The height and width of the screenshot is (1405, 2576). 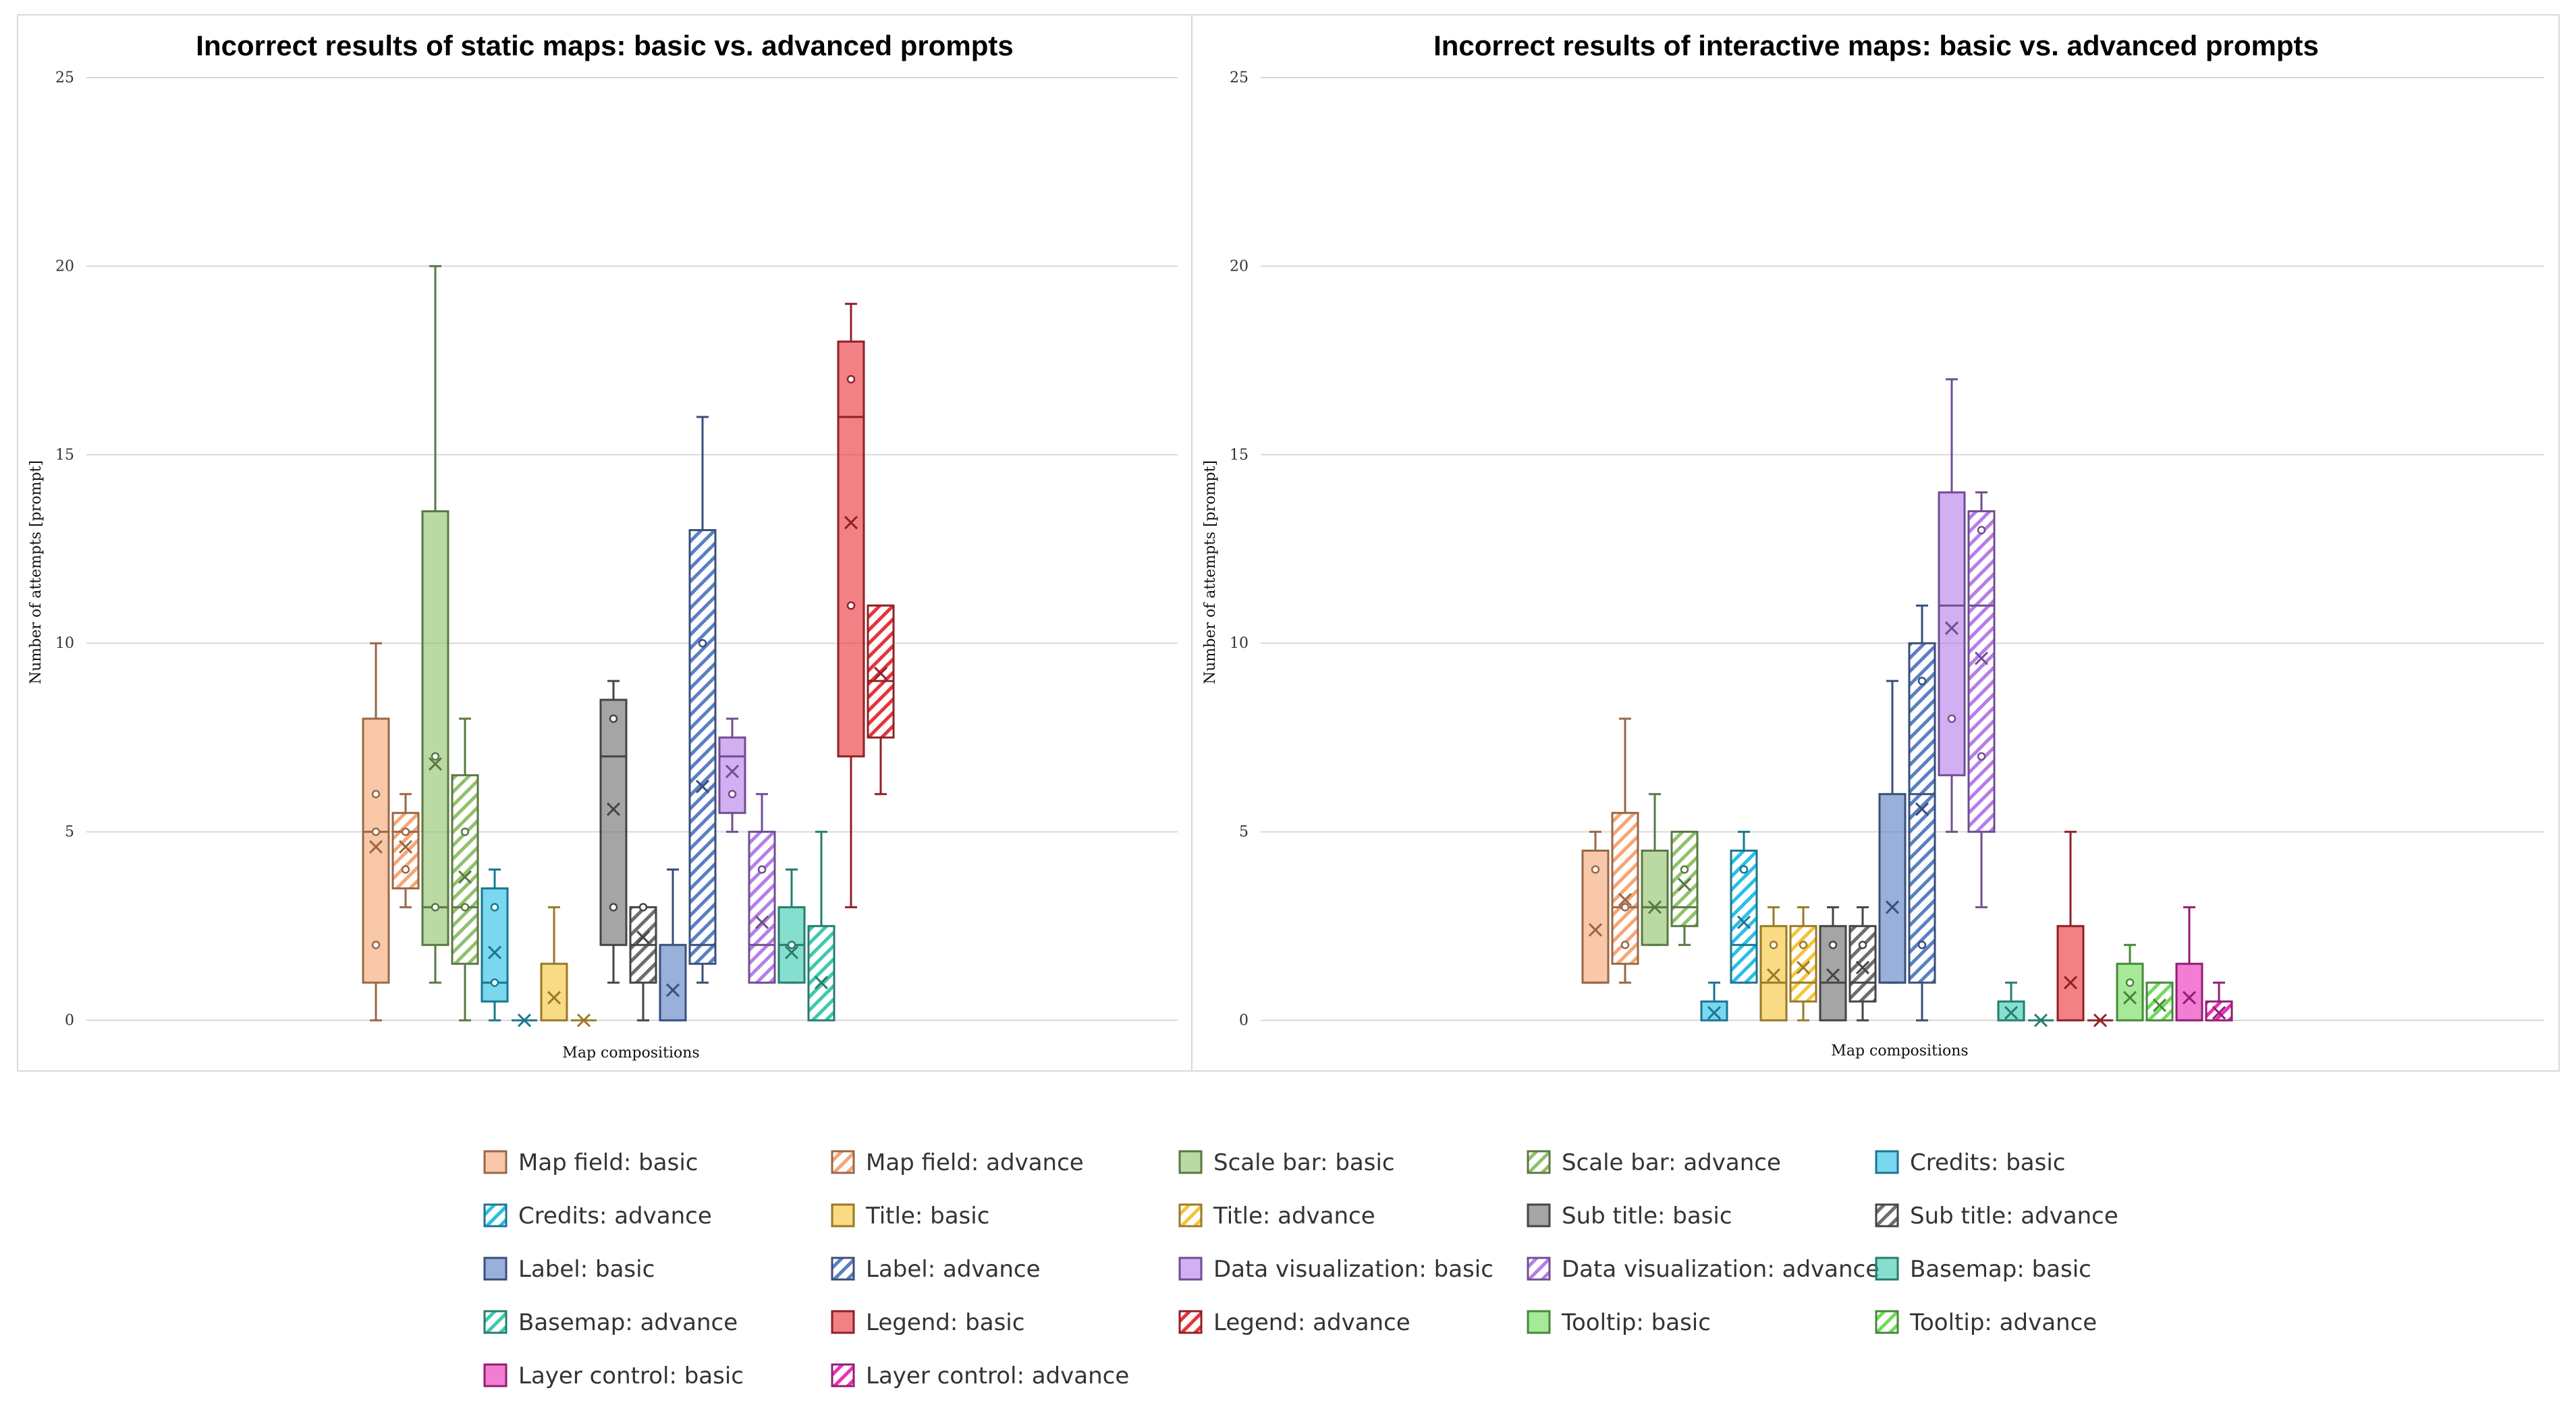 What do you see at coordinates (64, 78) in the screenshot?
I see `static-y-tick-label: 25` at bounding box center [64, 78].